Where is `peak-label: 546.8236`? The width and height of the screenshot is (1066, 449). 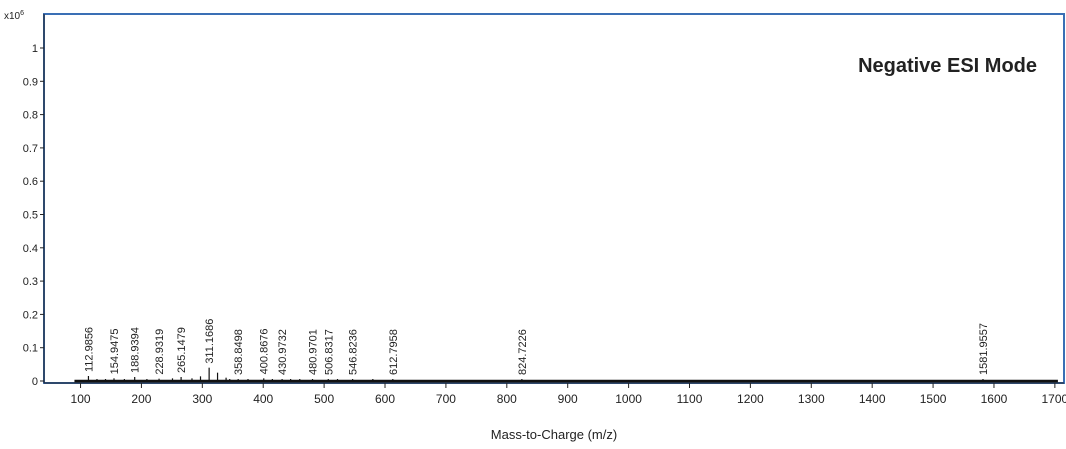 peak-label: 546.8236 is located at coordinates (354, 352).